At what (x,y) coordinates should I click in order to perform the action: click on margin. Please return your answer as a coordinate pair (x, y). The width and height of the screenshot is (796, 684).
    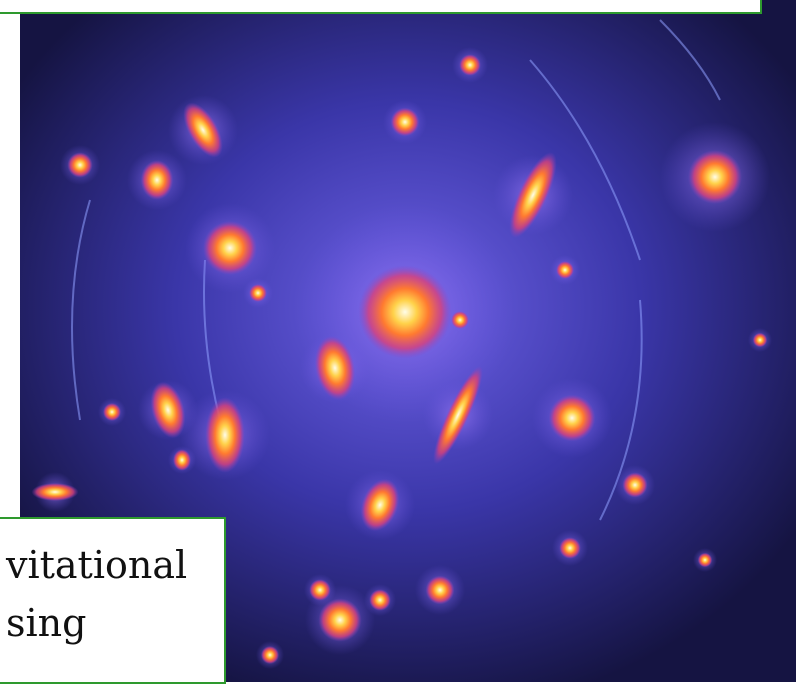
    Looking at the image, I should click on (10, 260).